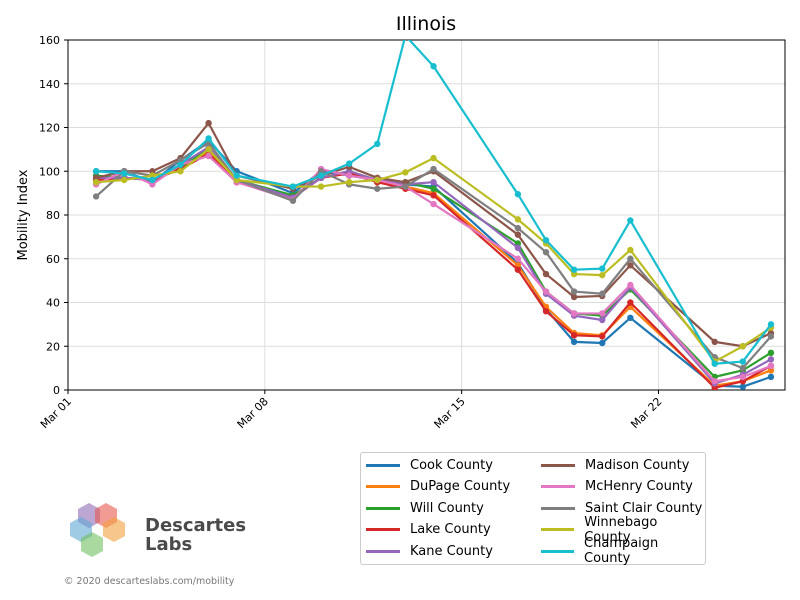 Image resolution: width=800 pixels, height=600 pixels. I want to click on legend-label: Winnebago County, so click(621, 529).